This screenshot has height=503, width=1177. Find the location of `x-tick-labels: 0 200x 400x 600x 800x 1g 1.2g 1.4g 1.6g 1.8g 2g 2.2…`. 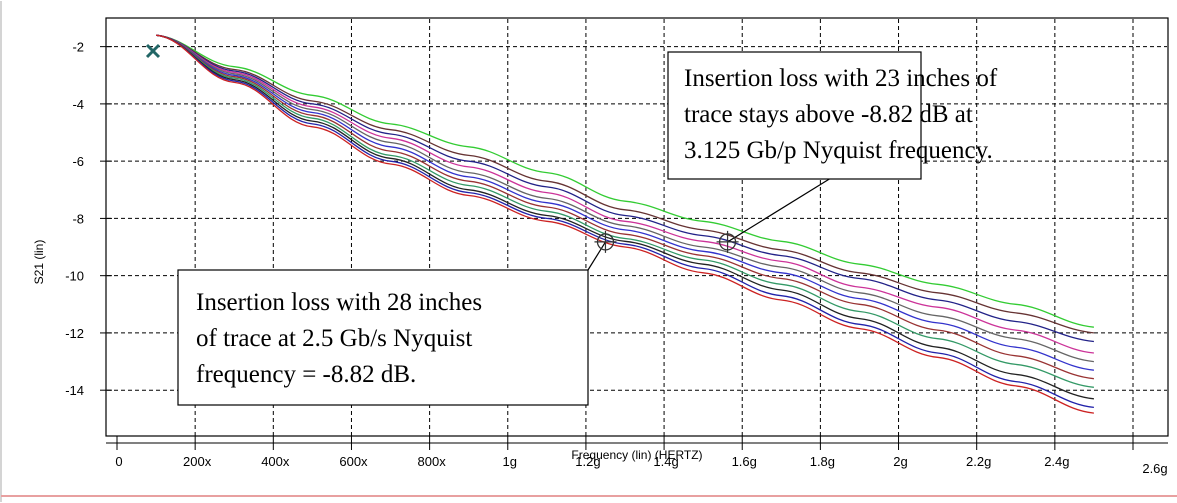

x-tick-labels: 0 200x 400x 600x 800x 1g 1.2g 1.4g 1.6g 1.8g 2g 2.2… is located at coordinates (641, 465).